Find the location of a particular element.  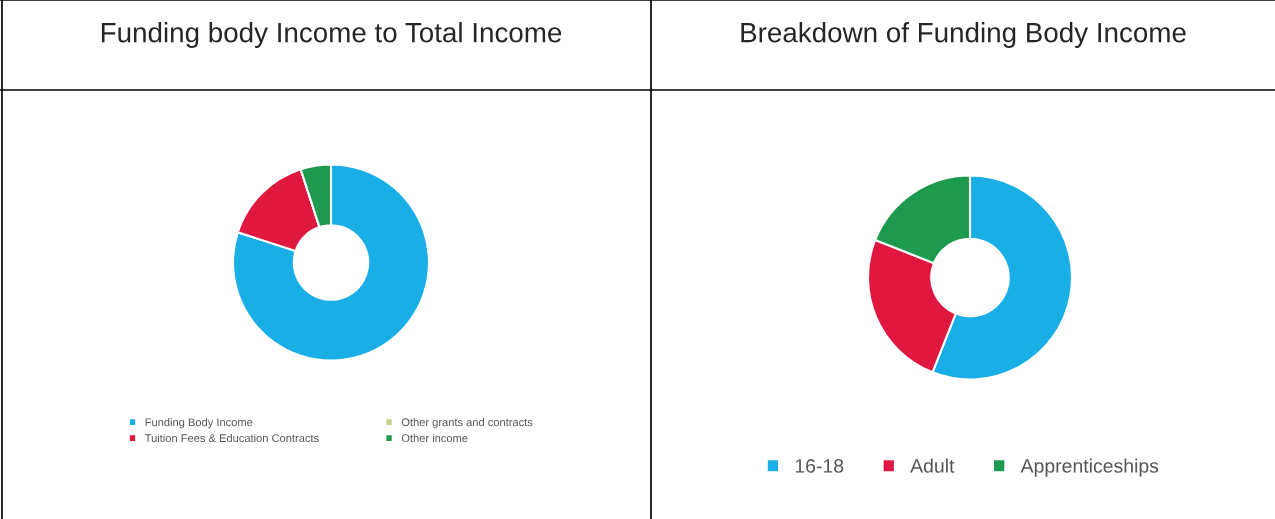

donut-slice is located at coordinates (331, 262).